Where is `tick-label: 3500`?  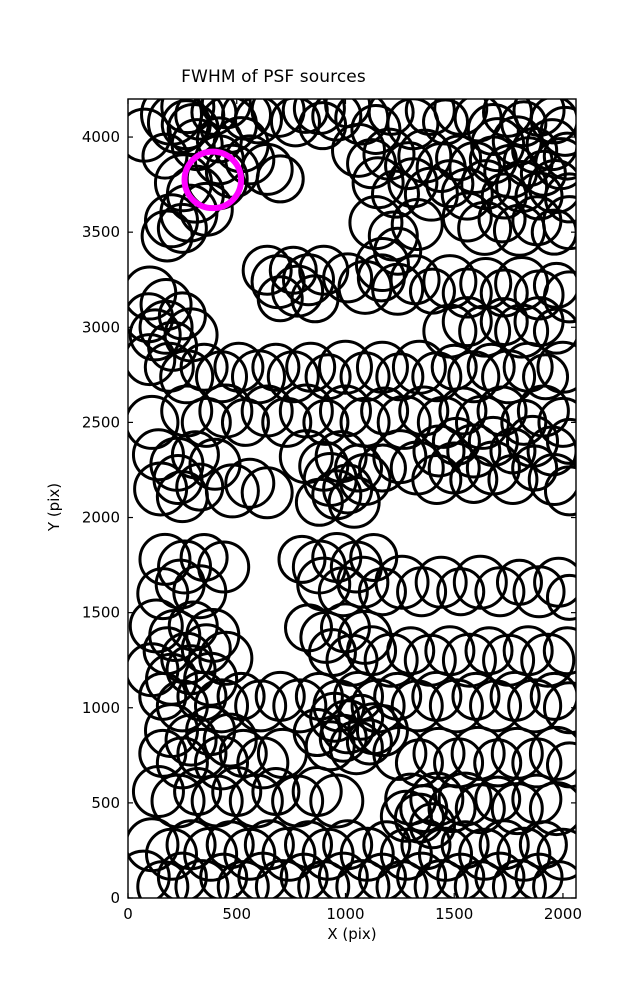 tick-label: 3500 is located at coordinates (101, 232).